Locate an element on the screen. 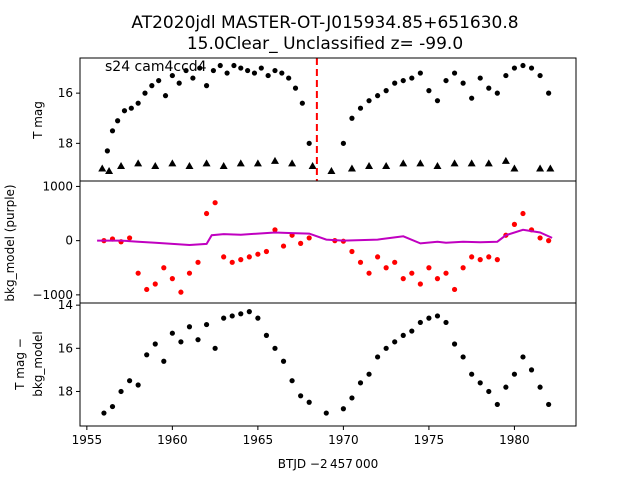  x-tick-label: 1960 is located at coordinates (172, 440).